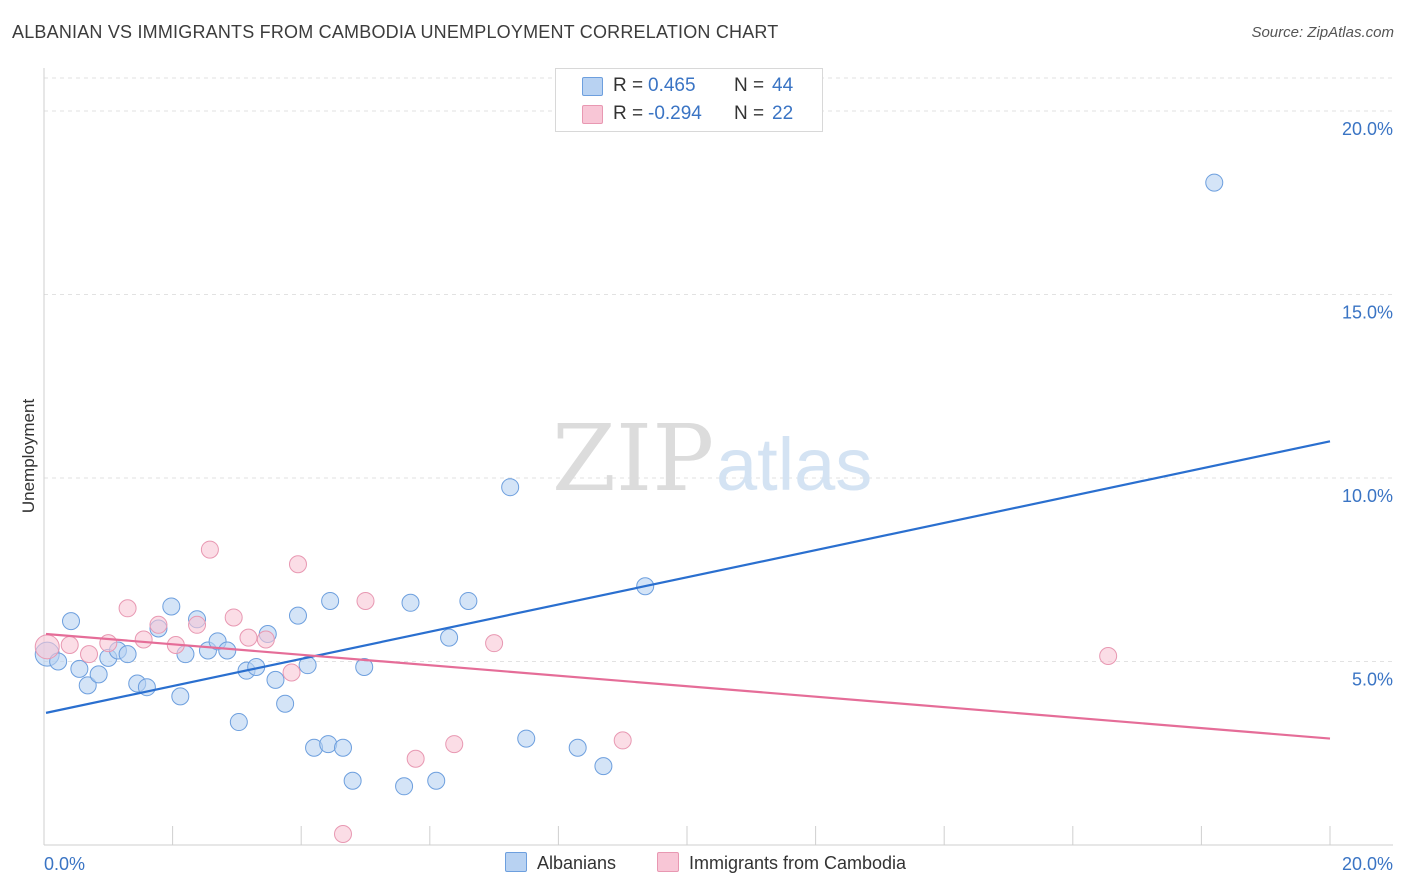 Image resolution: width=1406 pixels, height=892 pixels. What do you see at coordinates (592, 114) in the screenshot?
I see `legend-swatch-pink` at bounding box center [592, 114].